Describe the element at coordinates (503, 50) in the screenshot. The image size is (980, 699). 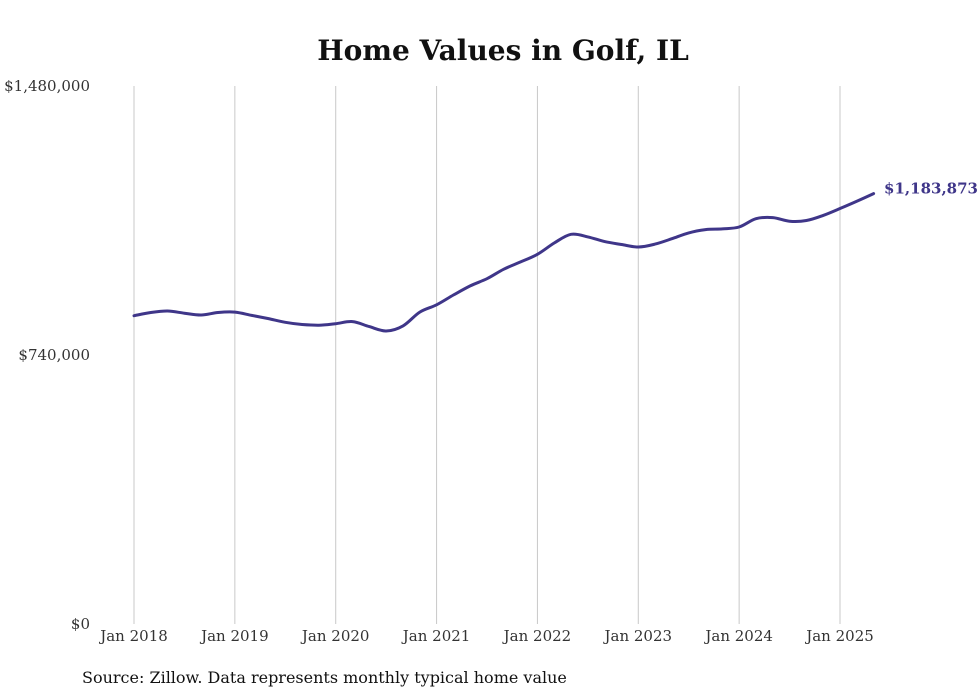
I see `chart-title: Home Values in Golf, IL` at that location.